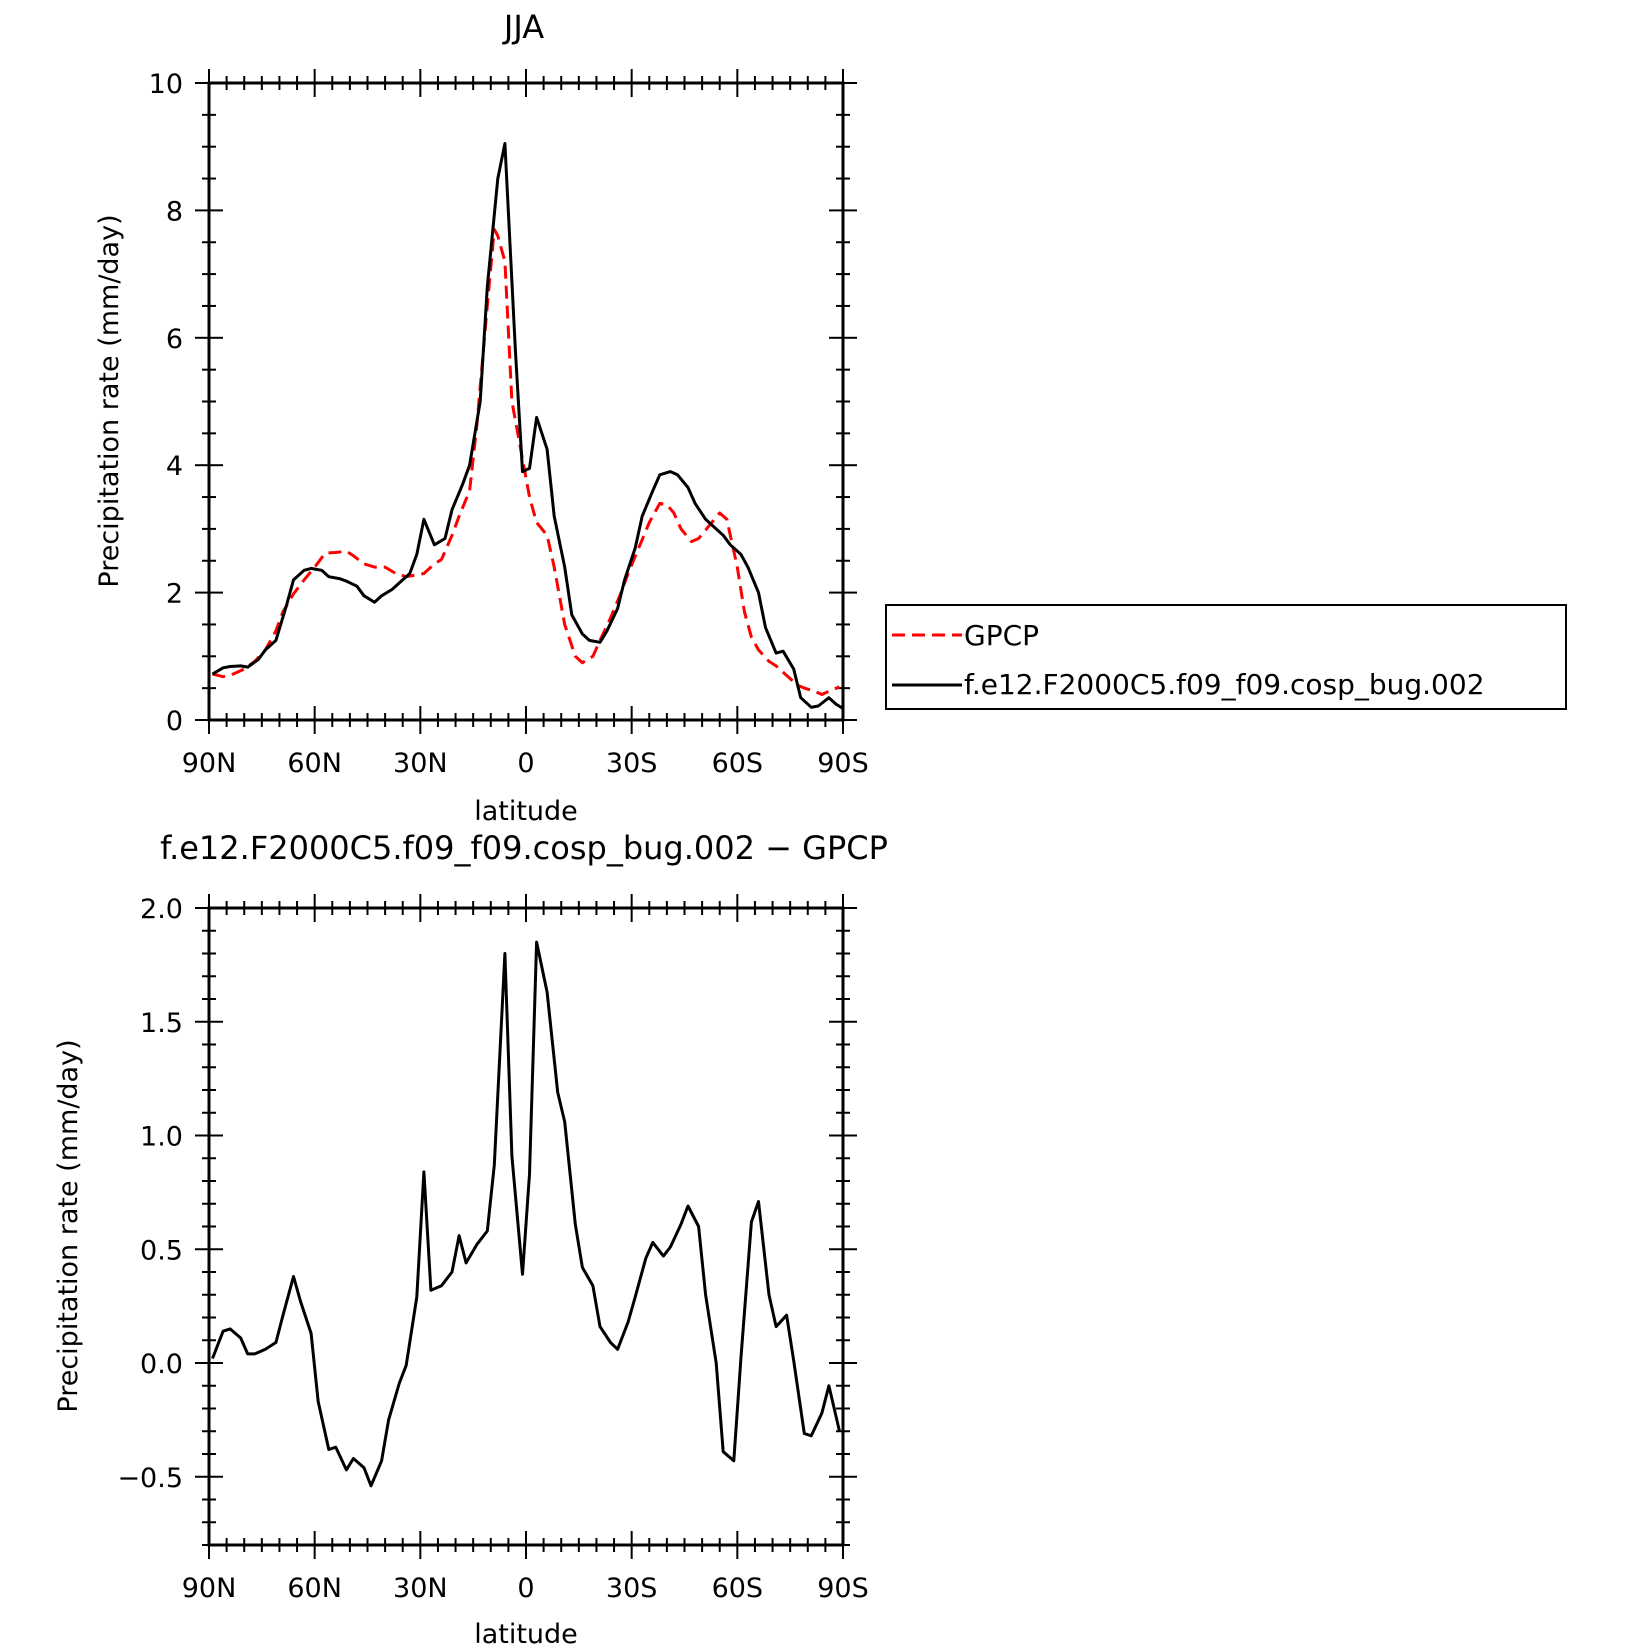 The height and width of the screenshot is (1647, 1647). Describe the element at coordinates (738, 763) in the screenshot. I see `top-x-tick-label: 60S` at that location.